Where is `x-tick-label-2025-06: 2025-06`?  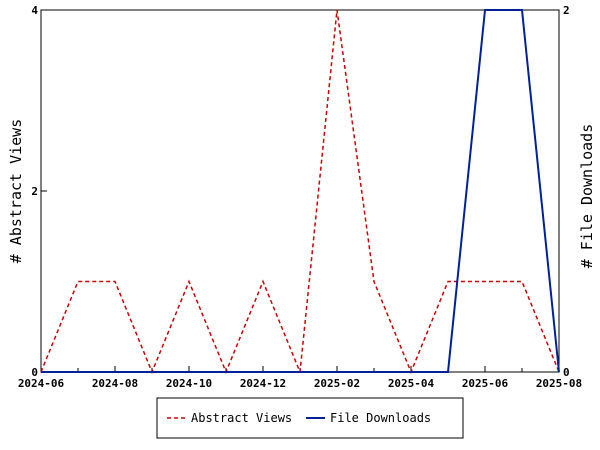
x-tick-label-2025-06: 2025-06 is located at coordinates (485, 383).